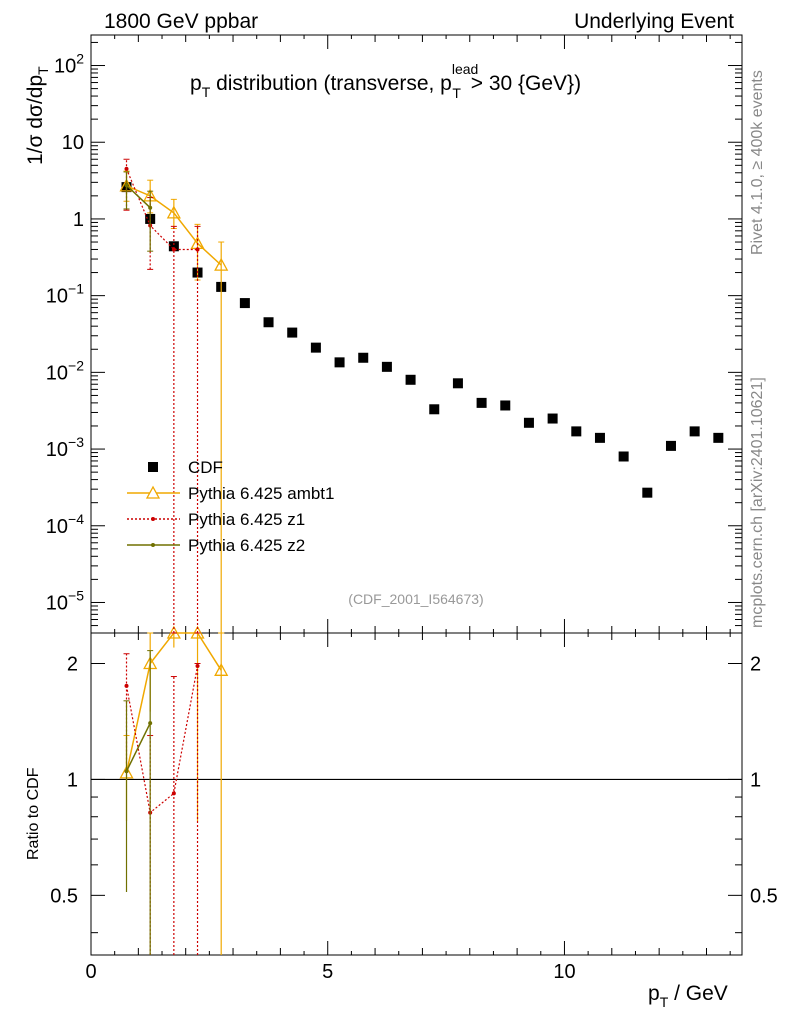 This screenshot has width=786, height=1024. Describe the element at coordinates (327, 972) in the screenshot. I see `x-tick-label: 5` at that location.